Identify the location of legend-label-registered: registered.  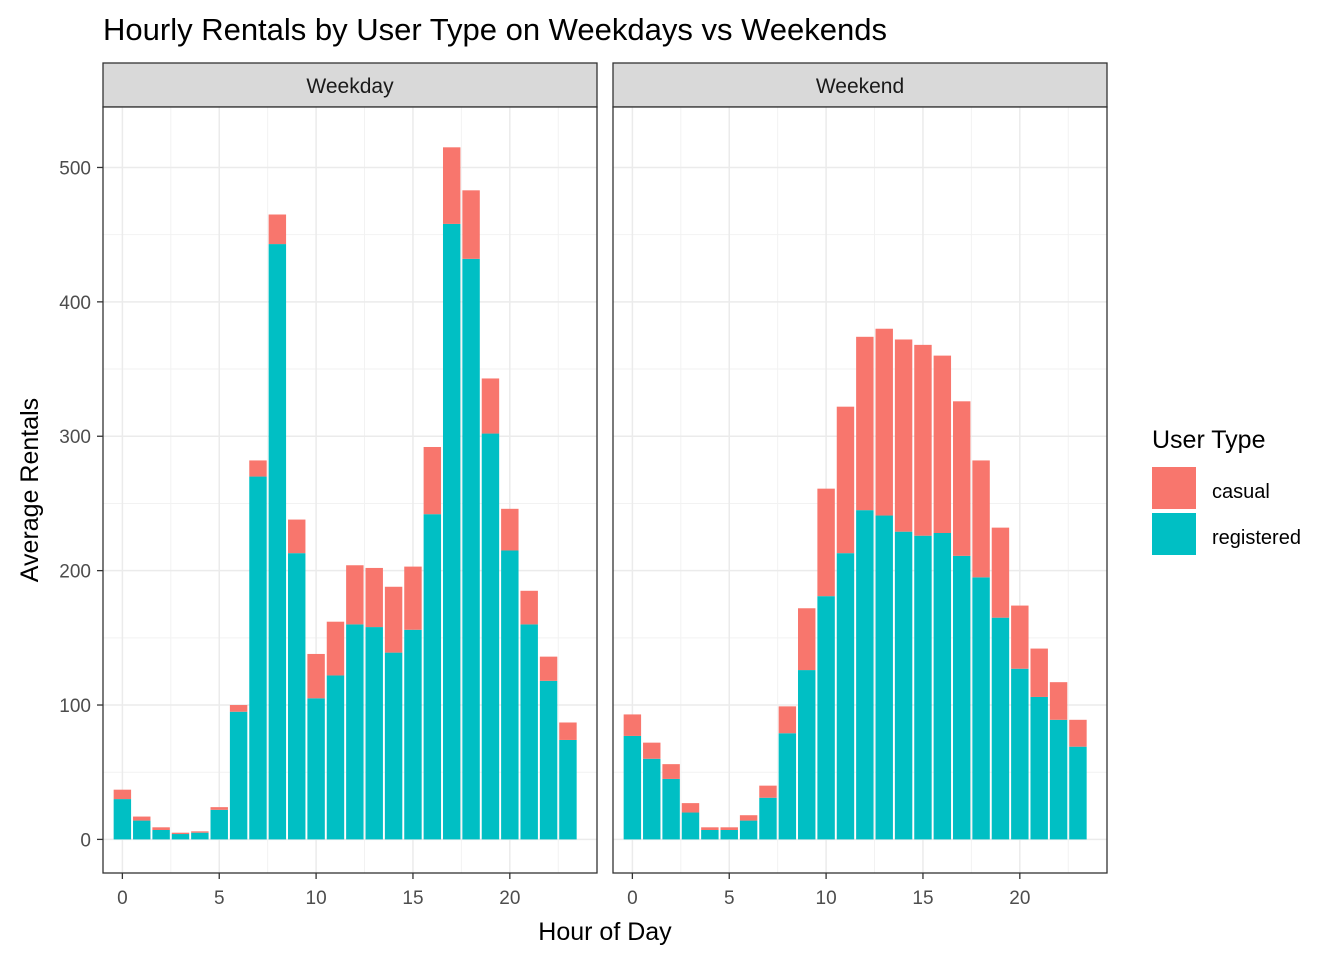
(1256, 538).